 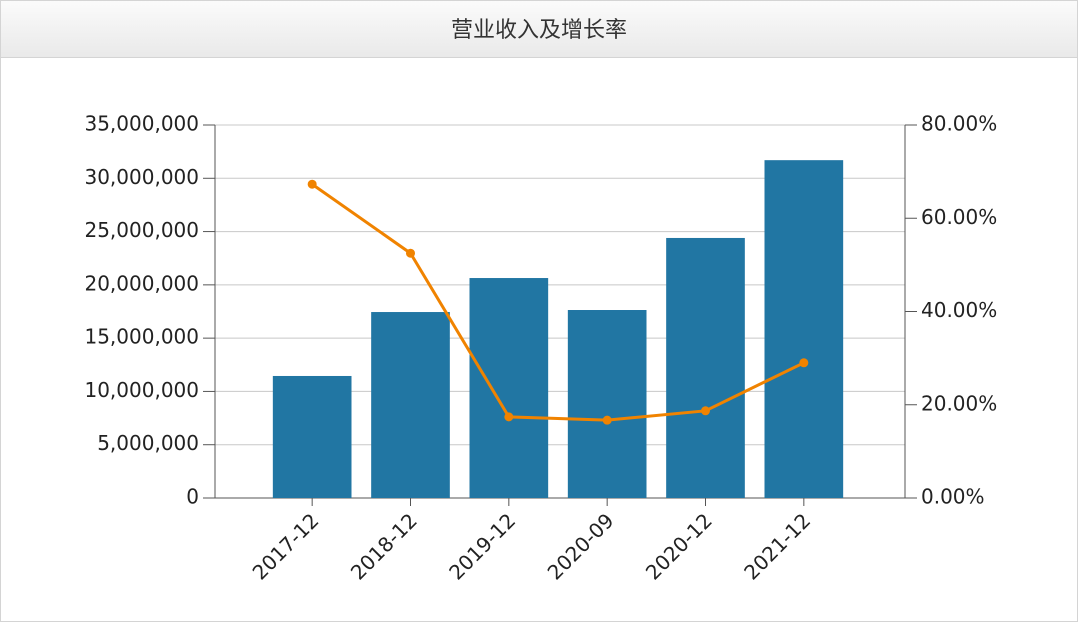 What do you see at coordinates (141, 337) in the screenshot?
I see `y-tick-label: 15,000,000` at bounding box center [141, 337].